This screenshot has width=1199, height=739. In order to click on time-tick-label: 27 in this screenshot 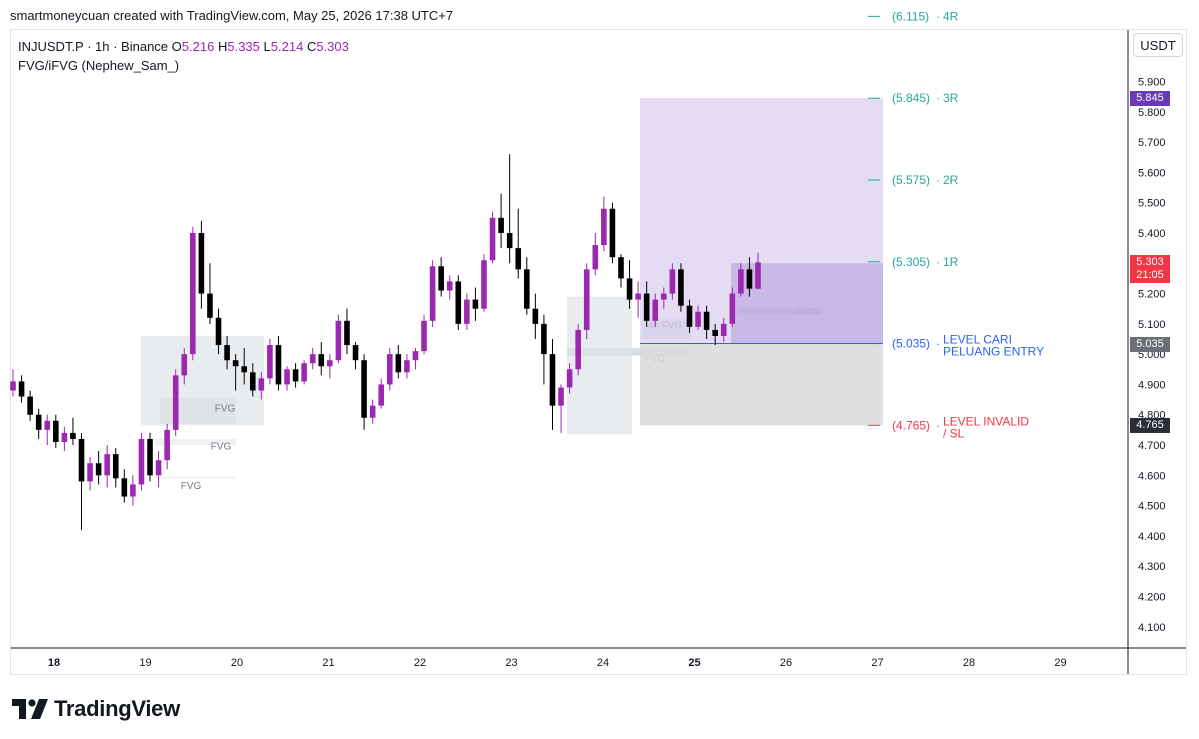, I will do `click(877, 663)`.